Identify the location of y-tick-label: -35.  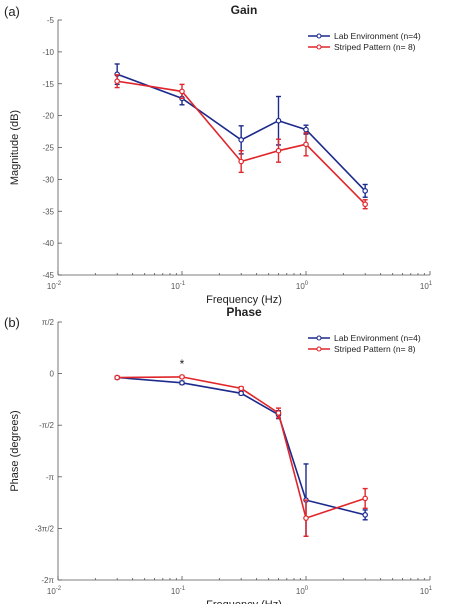
(48, 211).